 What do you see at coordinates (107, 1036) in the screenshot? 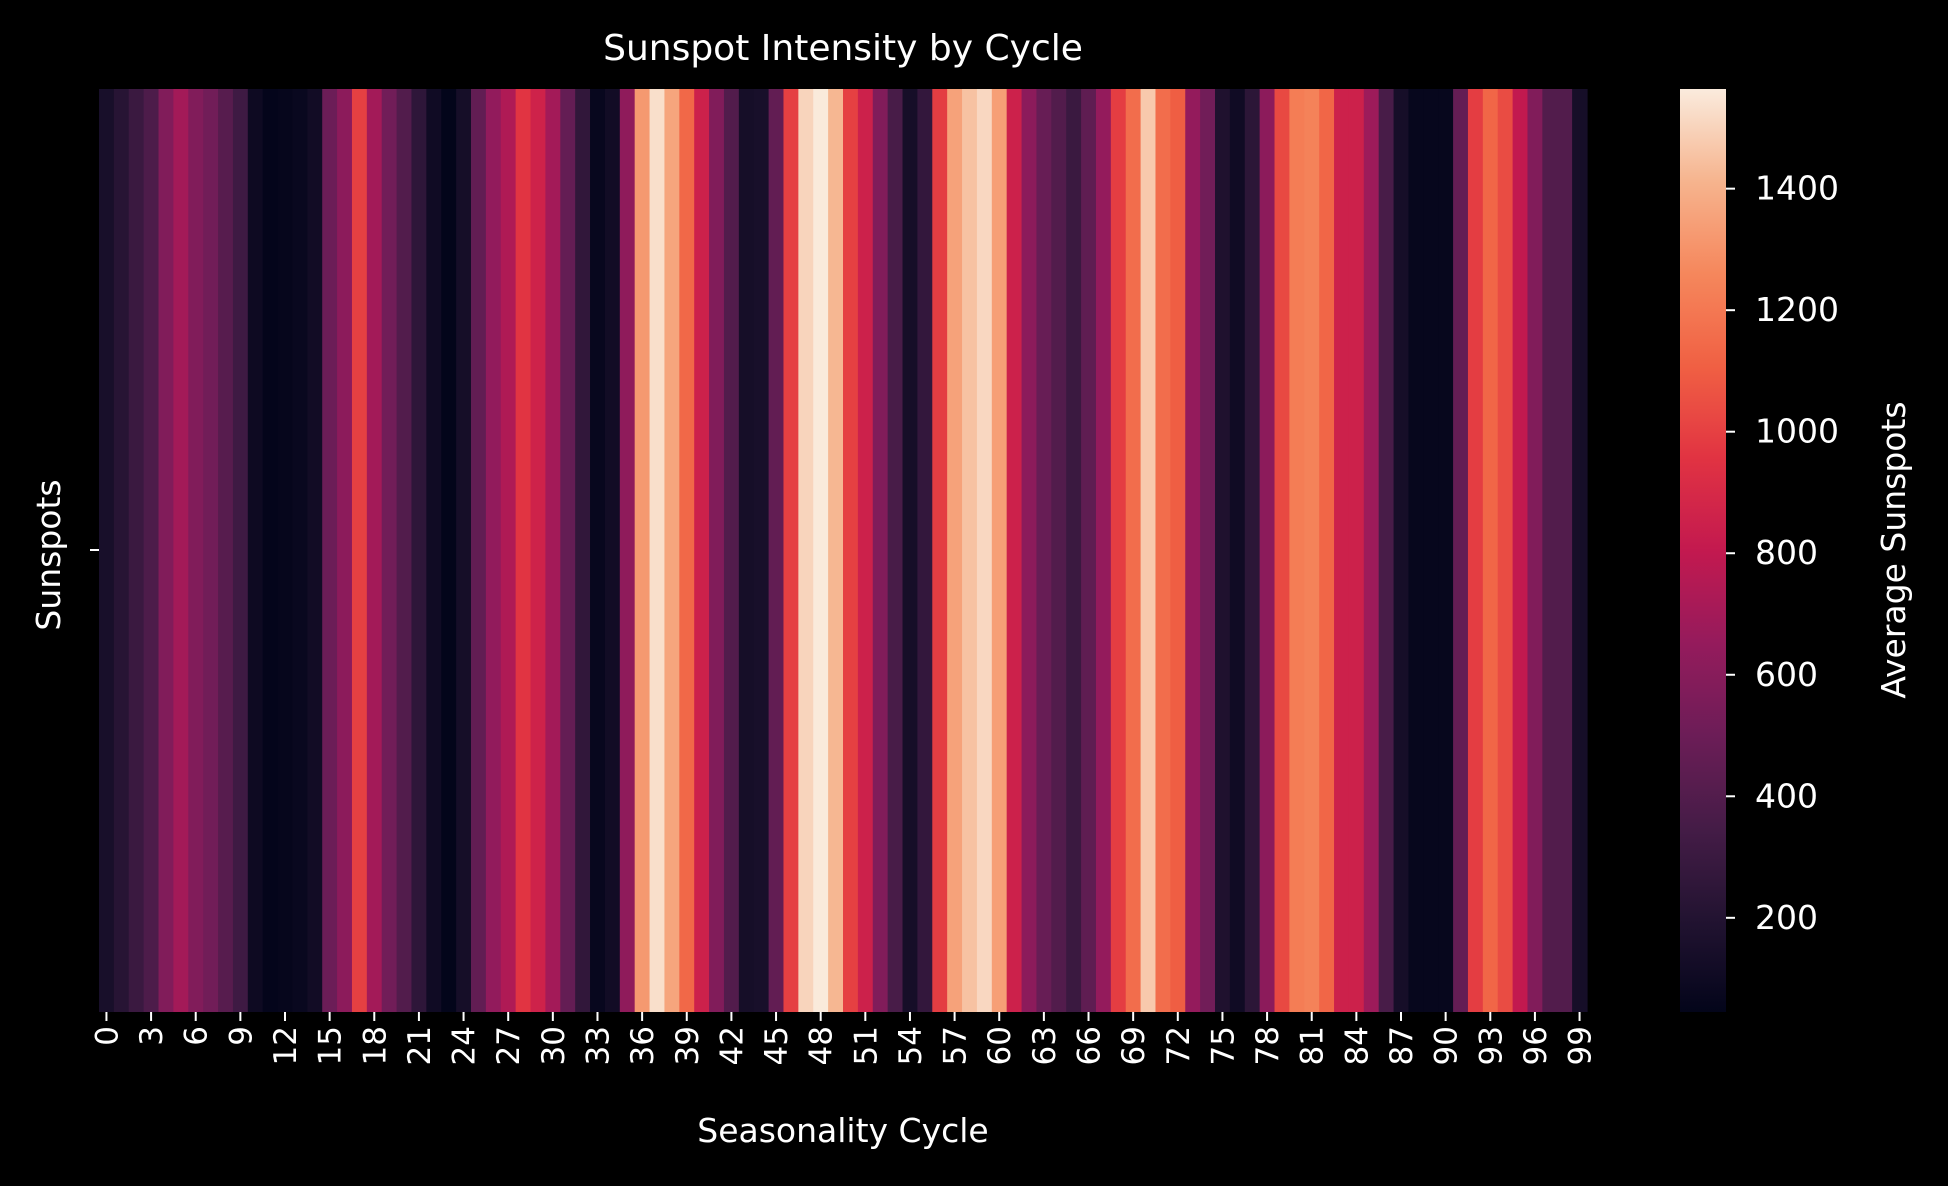
I see `x-tick-label: 0` at bounding box center [107, 1036].